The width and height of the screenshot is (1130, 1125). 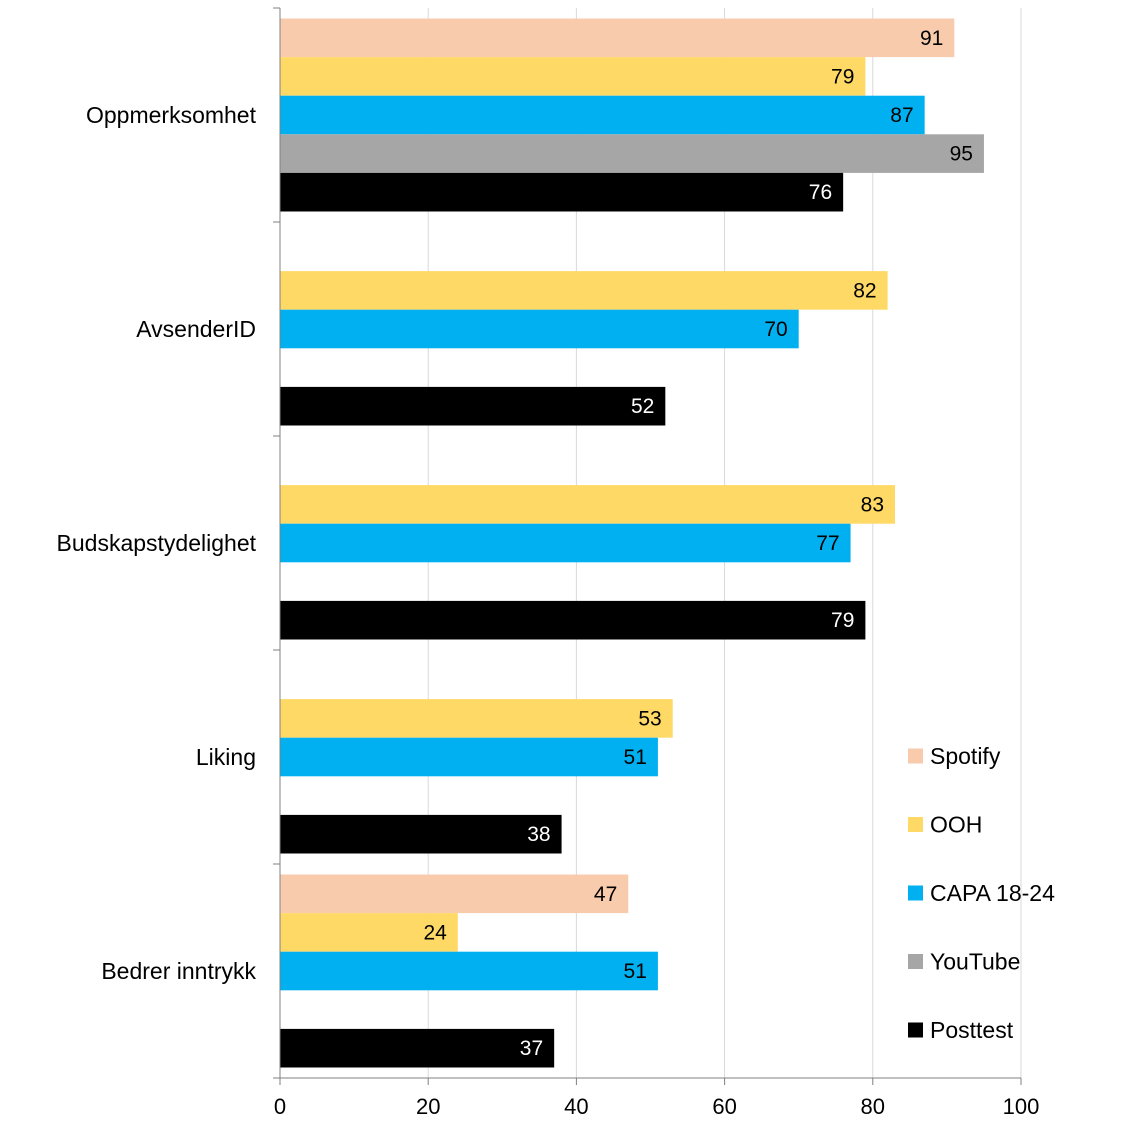 What do you see at coordinates (605, 894) in the screenshot?
I see `data-label-spotify-bedrer-inntrykk: 47` at bounding box center [605, 894].